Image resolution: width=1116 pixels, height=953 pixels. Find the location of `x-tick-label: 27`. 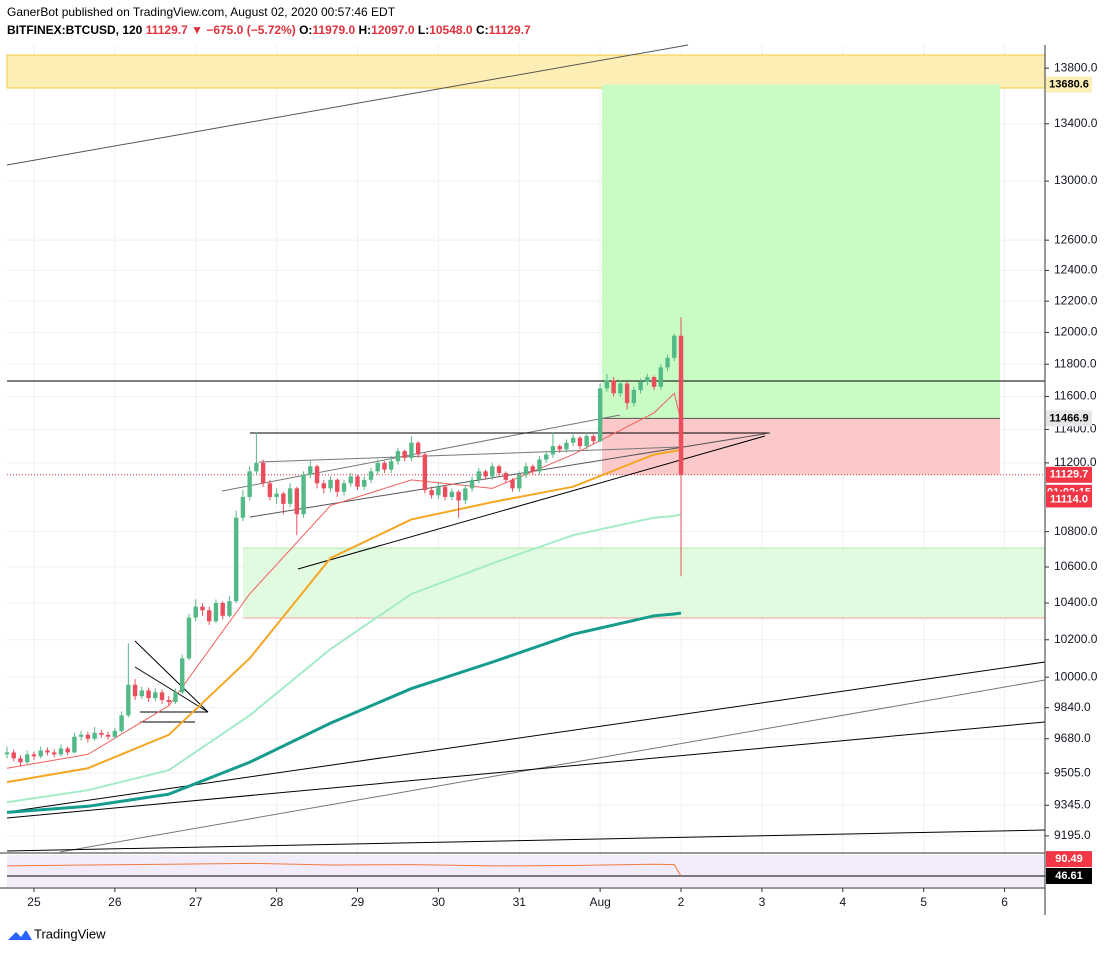

x-tick-label: 27 is located at coordinates (196, 902).